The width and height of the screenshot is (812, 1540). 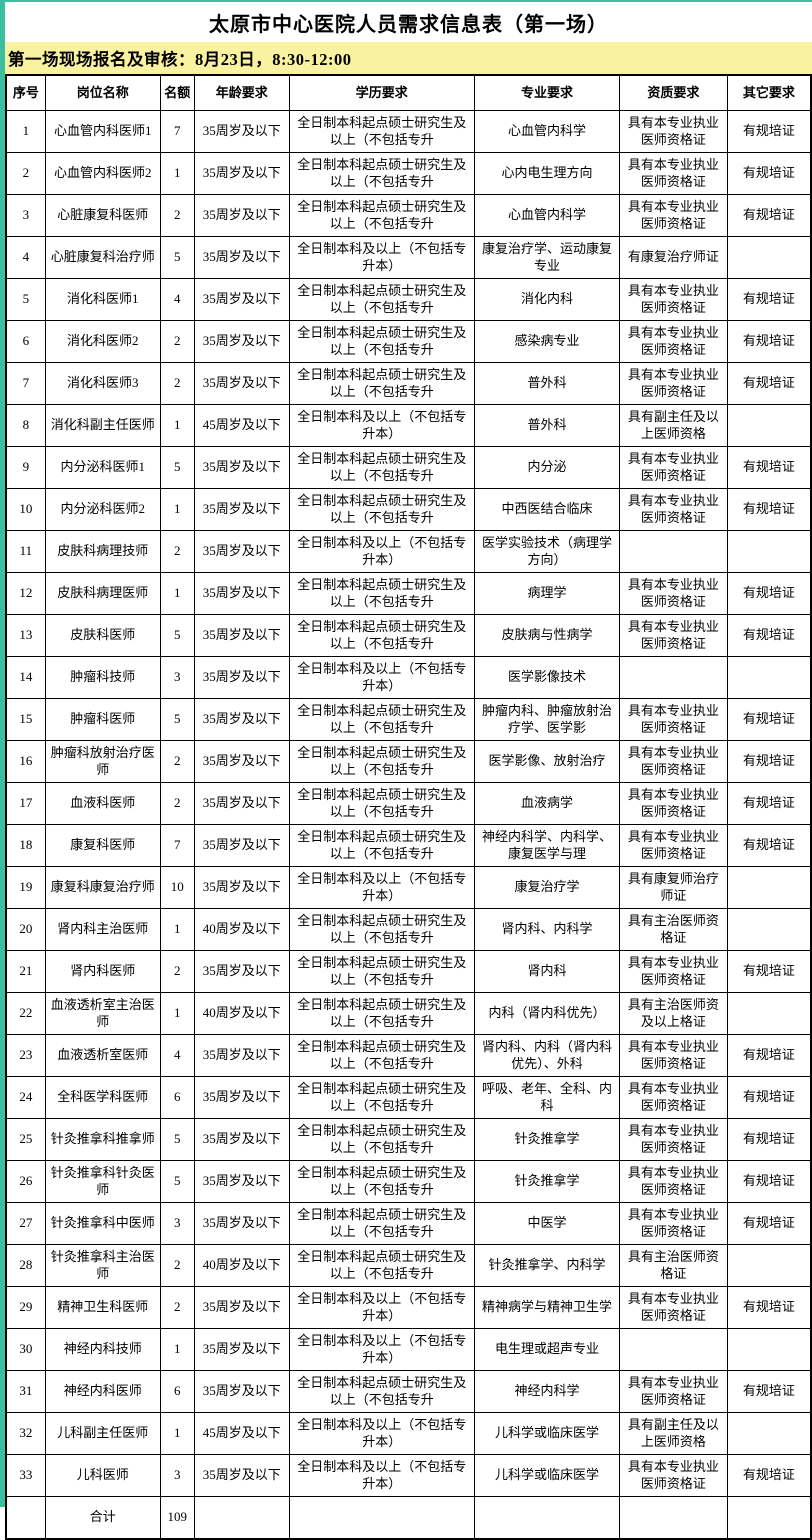 What do you see at coordinates (547, 1265) in the screenshot?
I see `cell-major: 针灸推拿学、内科学` at bounding box center [547, 1265].